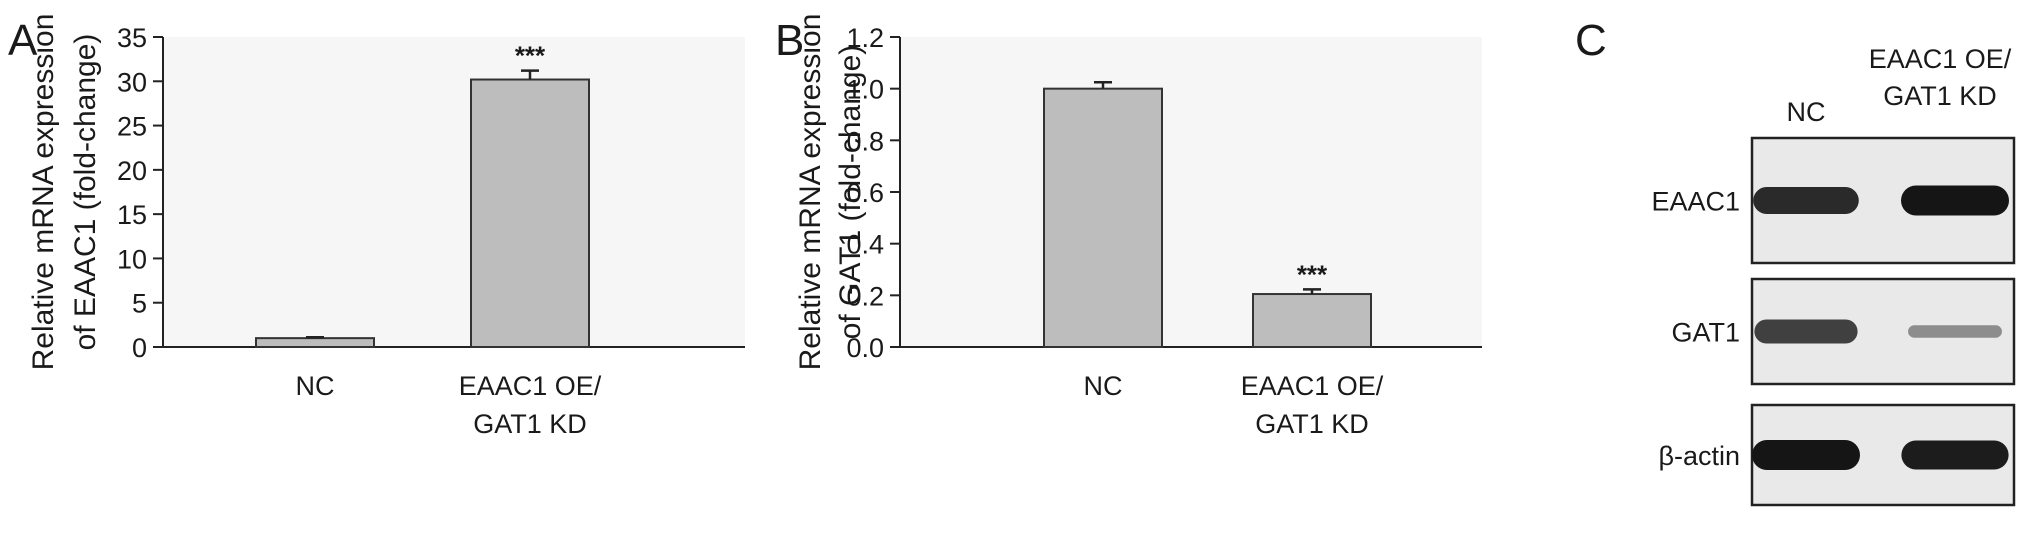  I want to click on blot-row-label: EAAC1, so click(1695, 202).